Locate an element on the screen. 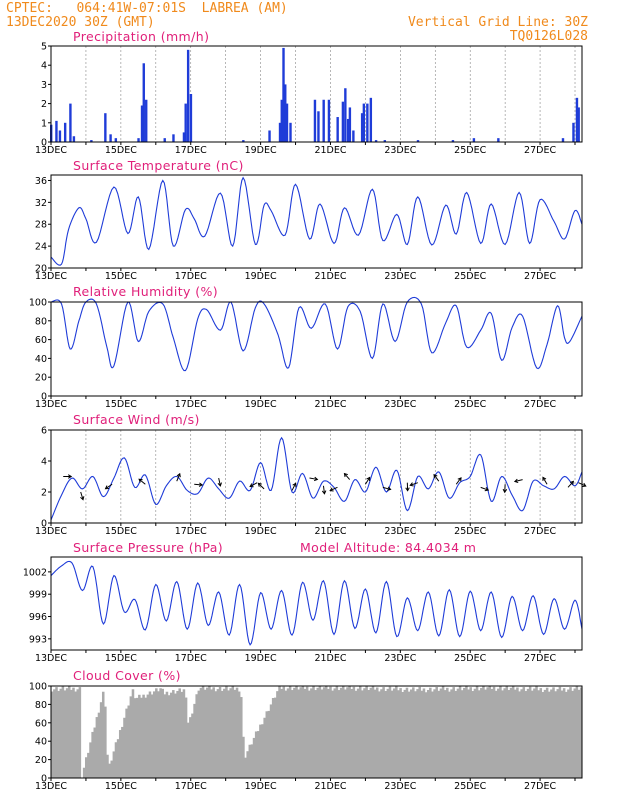  y-tick-label: 0 is located at coordinates (44, 779).